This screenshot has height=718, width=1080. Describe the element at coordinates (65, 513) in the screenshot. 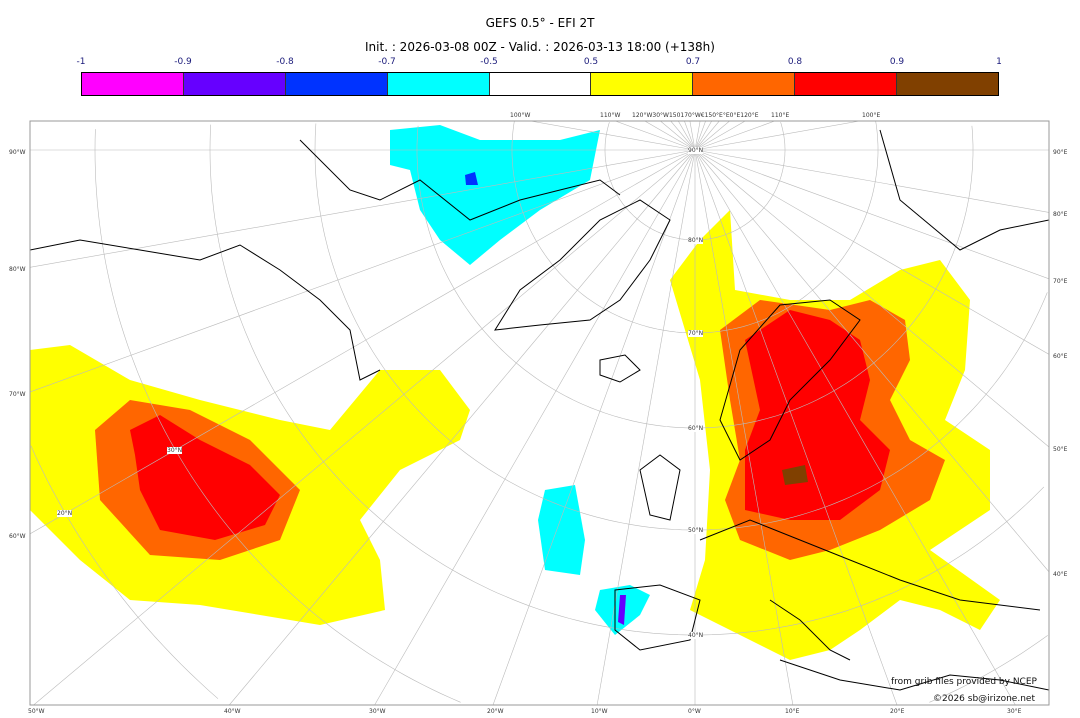

I see `lat-label: 20°N` at that location.